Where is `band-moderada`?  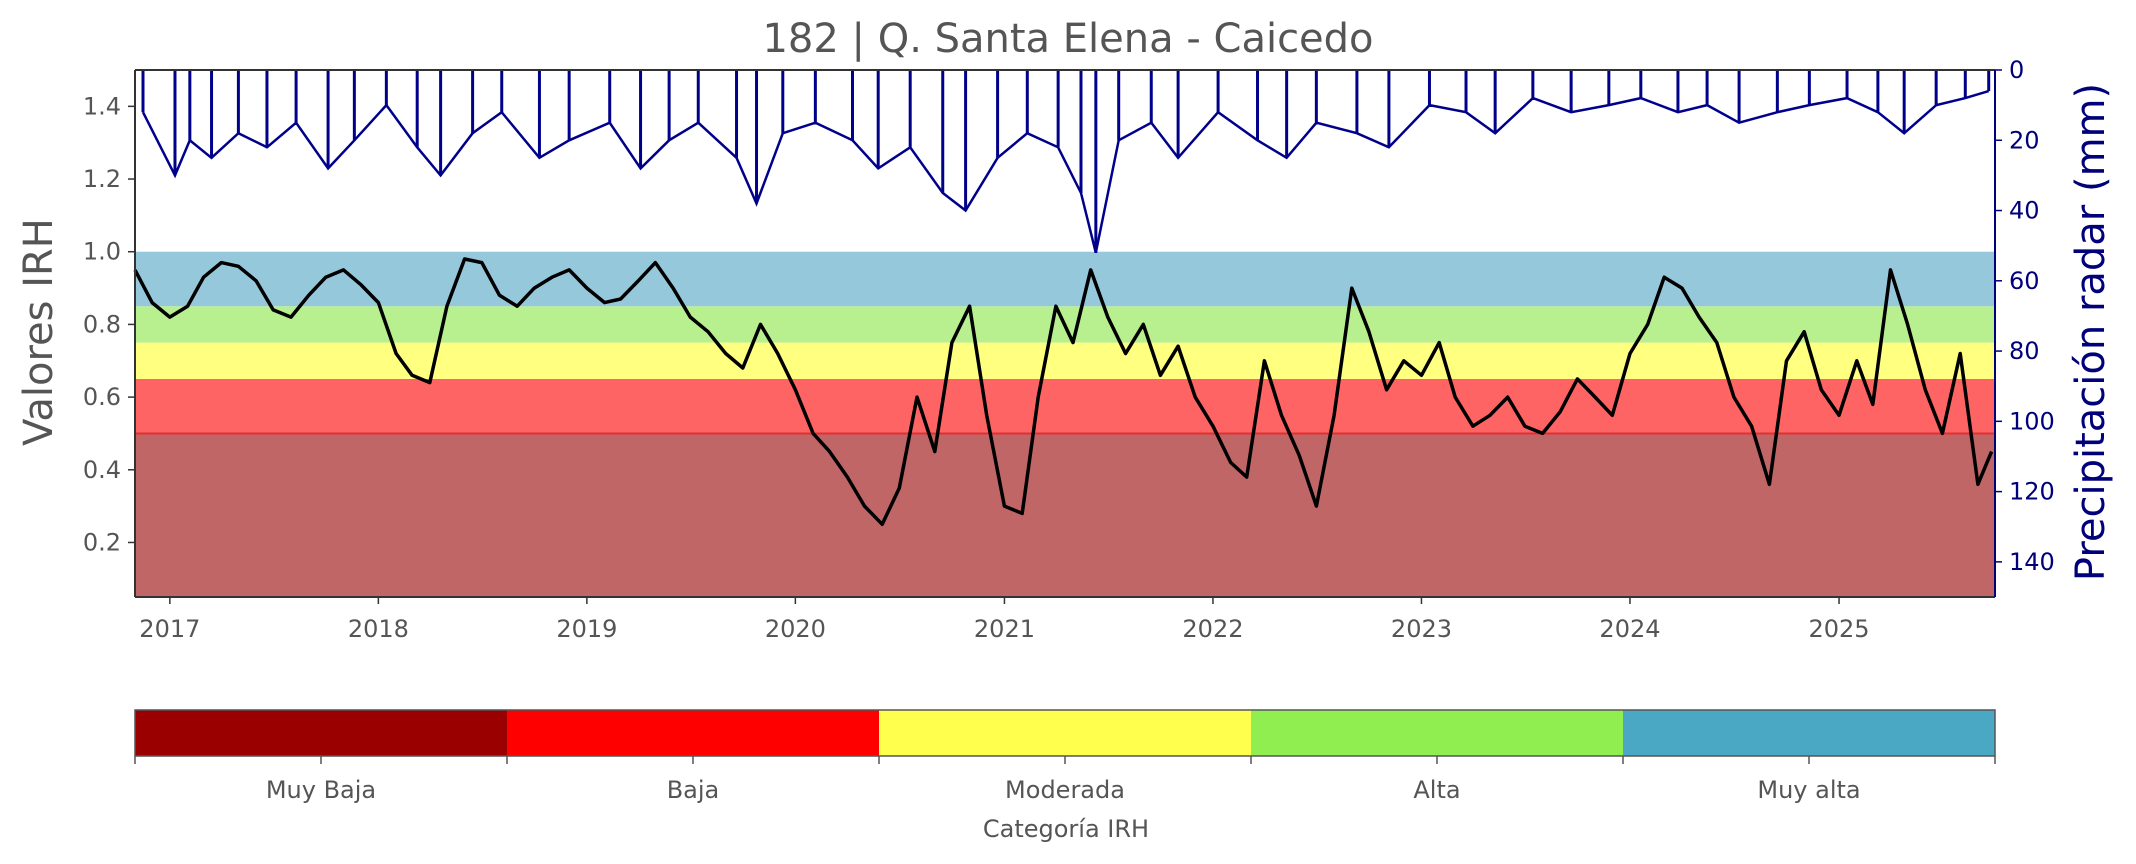 band-moderada is located at coordinates (1065, 360).